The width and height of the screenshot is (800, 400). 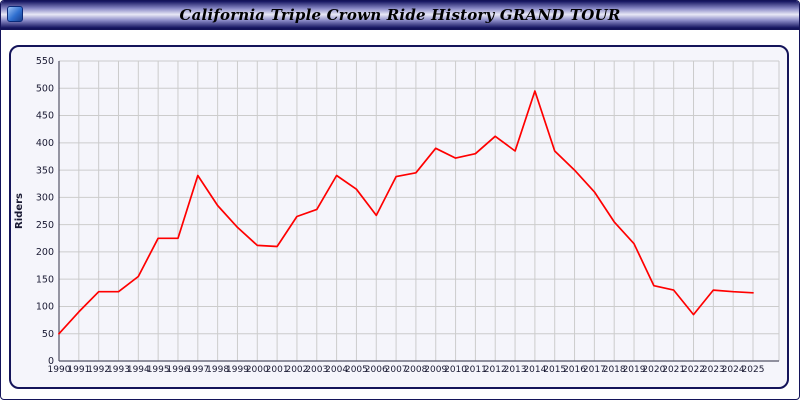 What do you see at coordinates (197, 370) in the screenshot?
I see `svg-text: 1997` at bounding box center [197, 370].